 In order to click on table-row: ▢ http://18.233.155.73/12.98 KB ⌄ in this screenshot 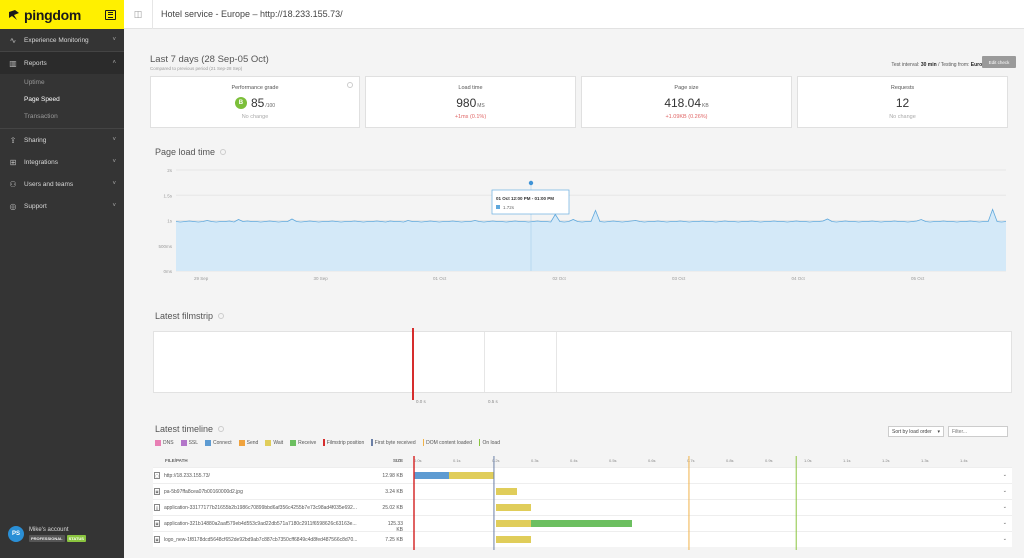, I will do `click(582, 475)`.